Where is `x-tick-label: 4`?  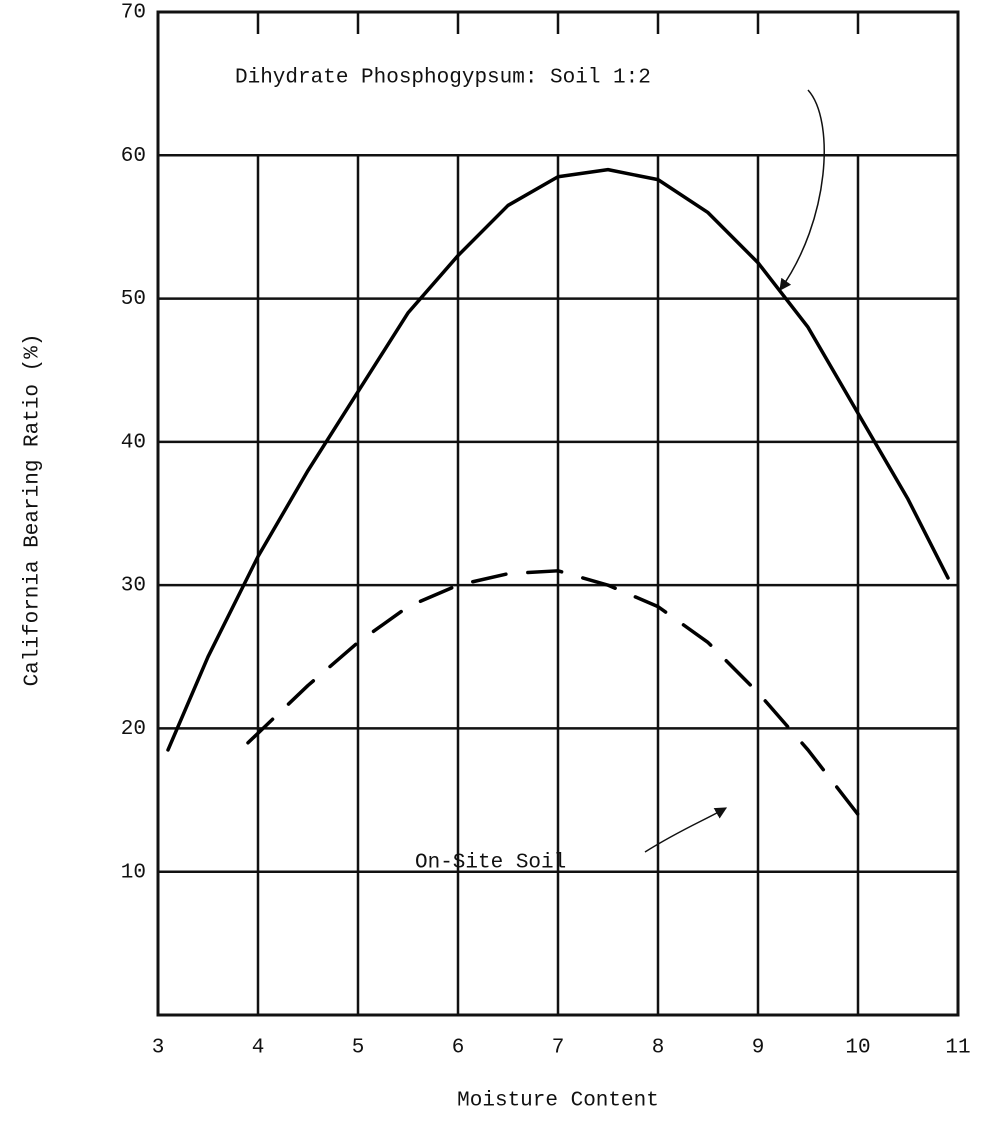
x-tick-label: 4 is located at coordinates (258, 1048).